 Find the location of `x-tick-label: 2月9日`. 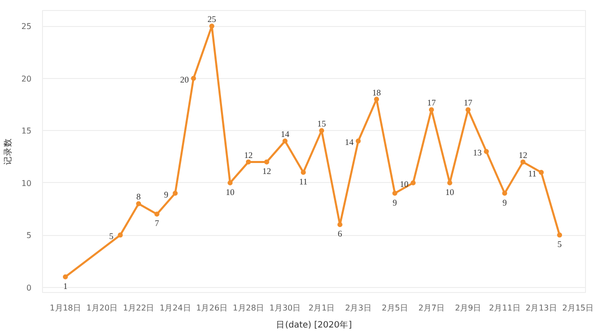

x-tick-label: 2月9日 is located at coordinates (468, 308).